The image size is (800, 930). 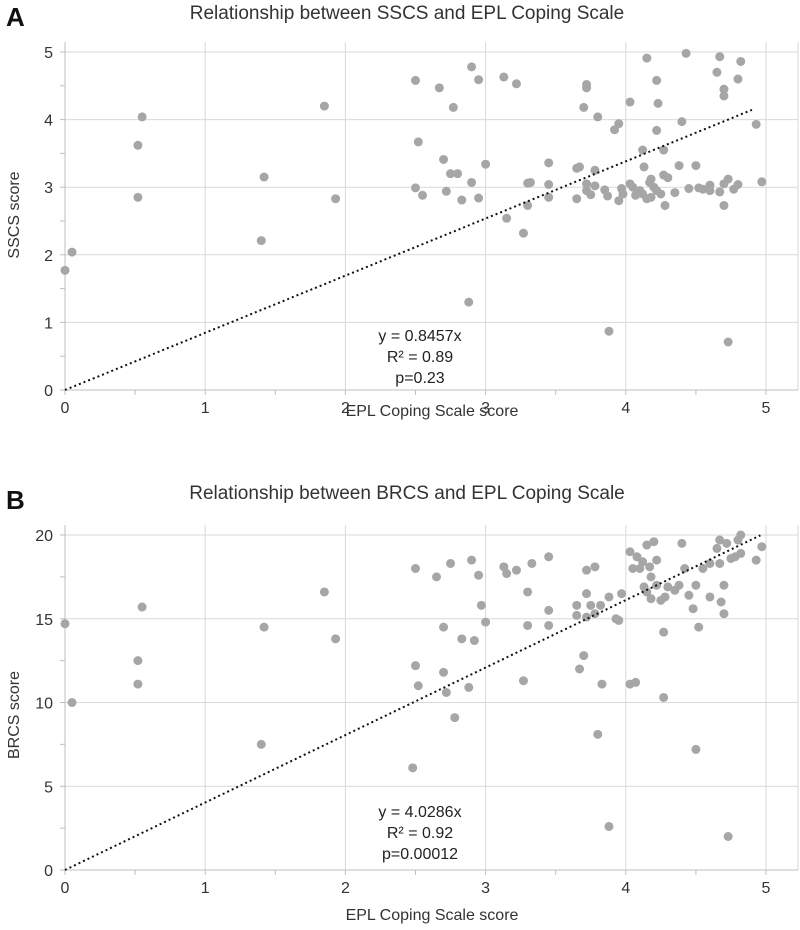 What do you see at coordinates (766, 408) in the screenshot?
I see `panel-a-x-tick-label-5: 5` at bounding box center [766, 408].